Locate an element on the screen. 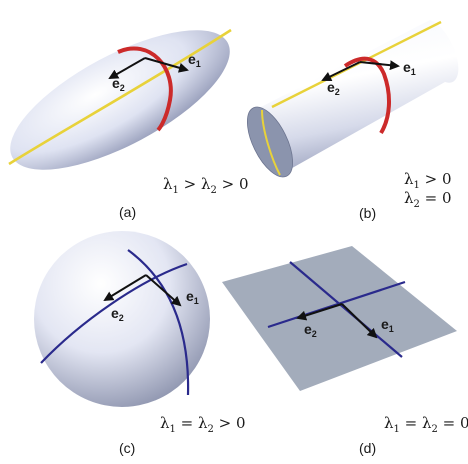 The height and width of the screenshot is (464, 468). condition-text: λ1 > λ2 > 0 is located at coordinates (206, 185).